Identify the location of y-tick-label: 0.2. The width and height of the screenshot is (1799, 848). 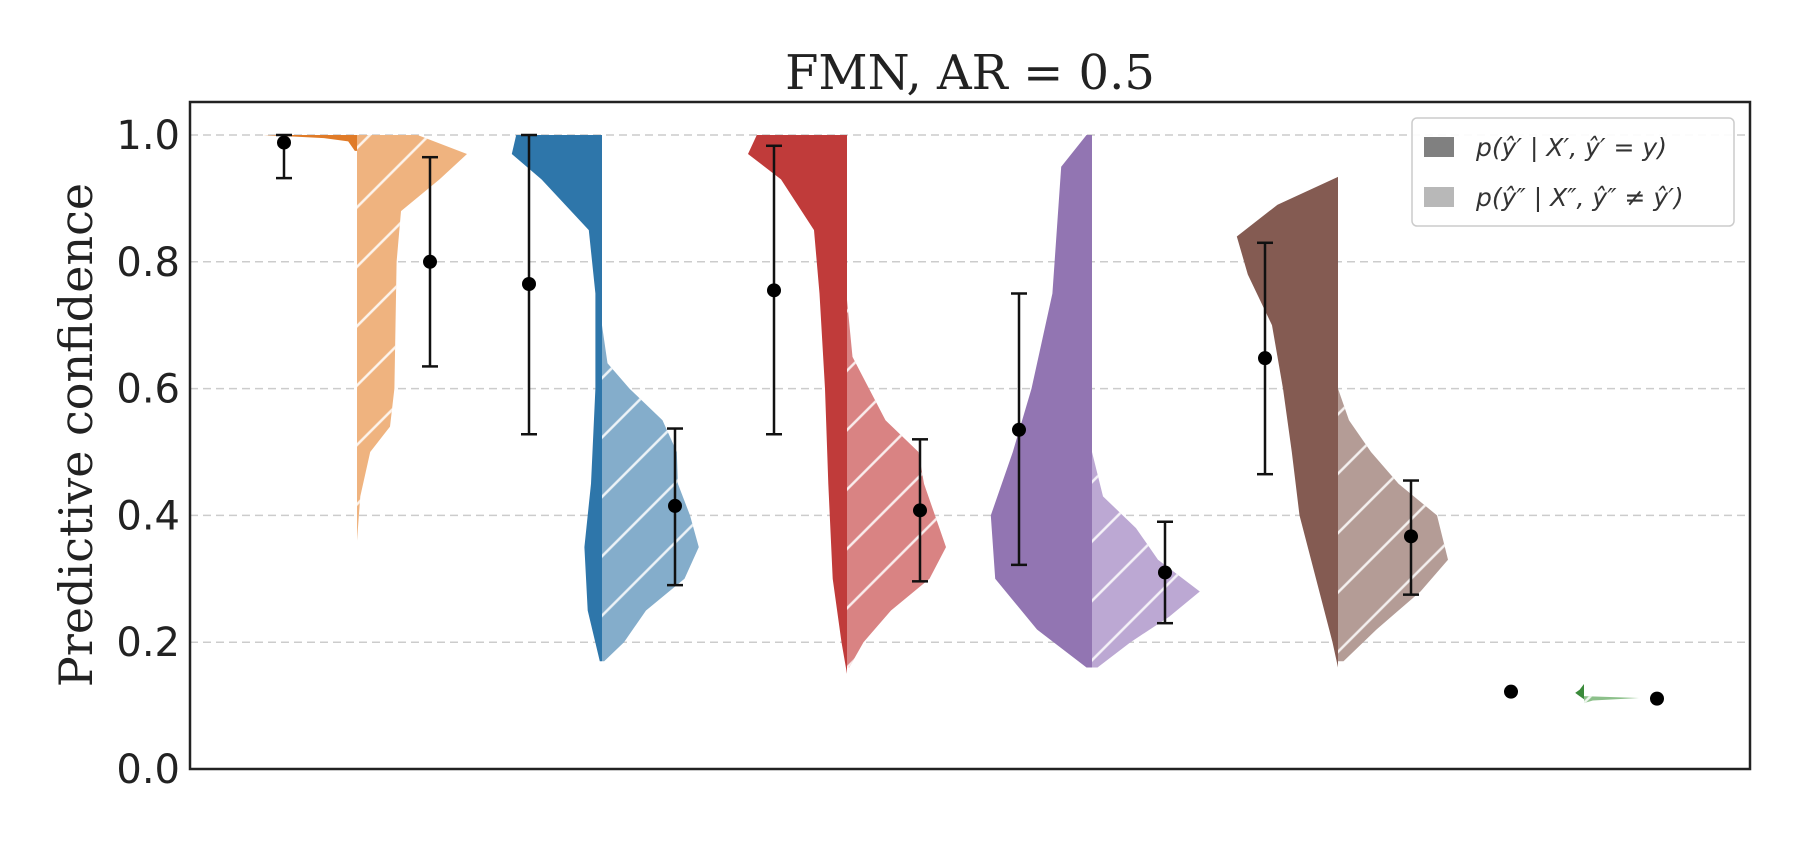
(148, 643).